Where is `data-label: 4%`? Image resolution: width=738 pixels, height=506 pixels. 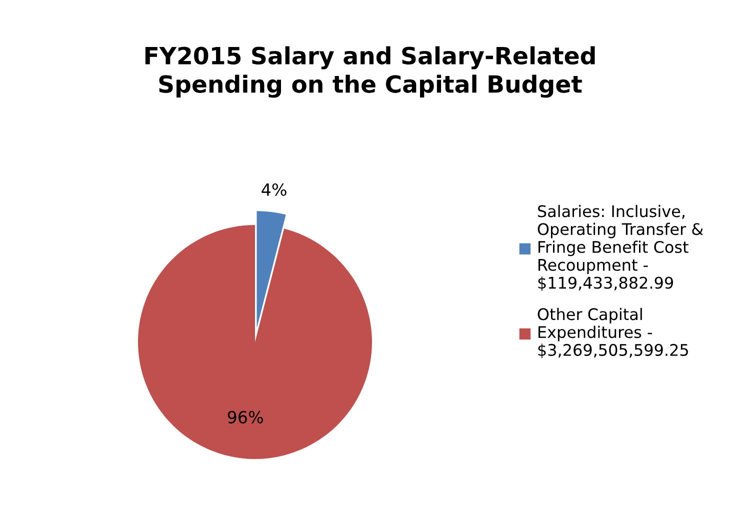
data-label: 4% is located at coordinates (274, 189).